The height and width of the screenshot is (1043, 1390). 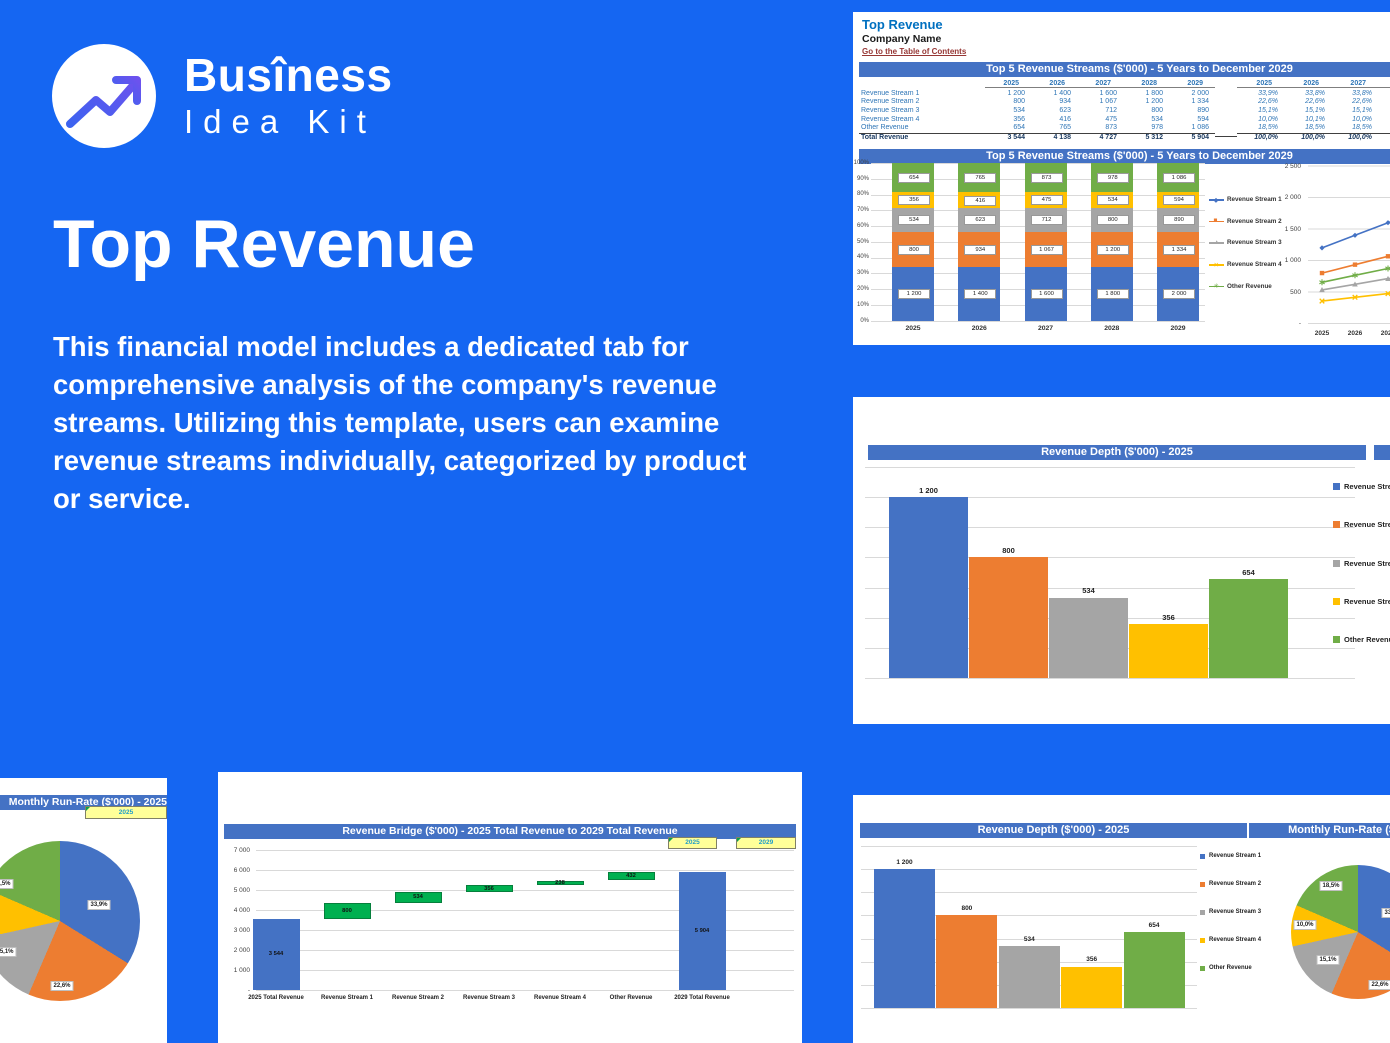 I want to click on data-label: 475, so click(x=1046, y=200).